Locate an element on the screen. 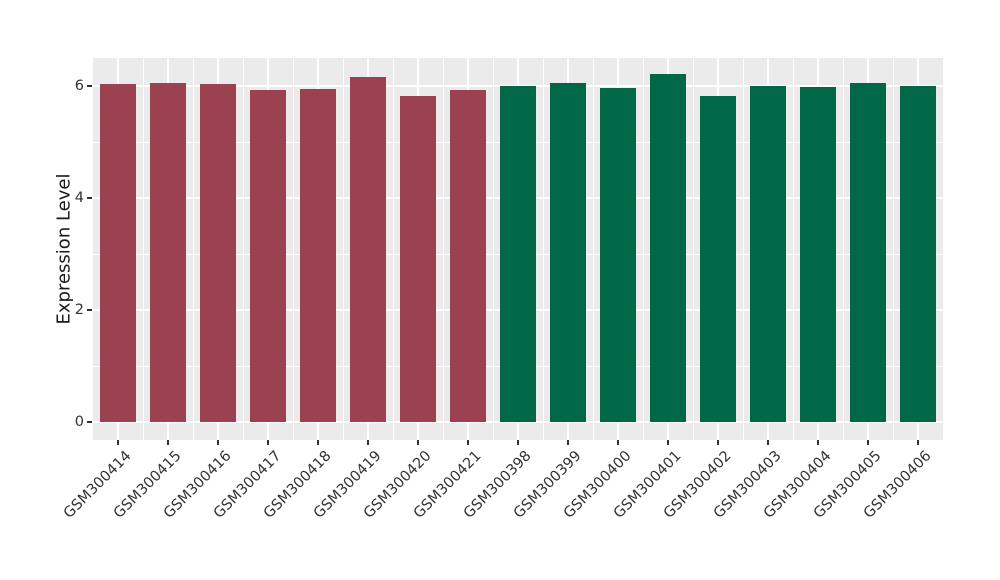  y-tick-label: 0 is located at coordinates (79, 422).